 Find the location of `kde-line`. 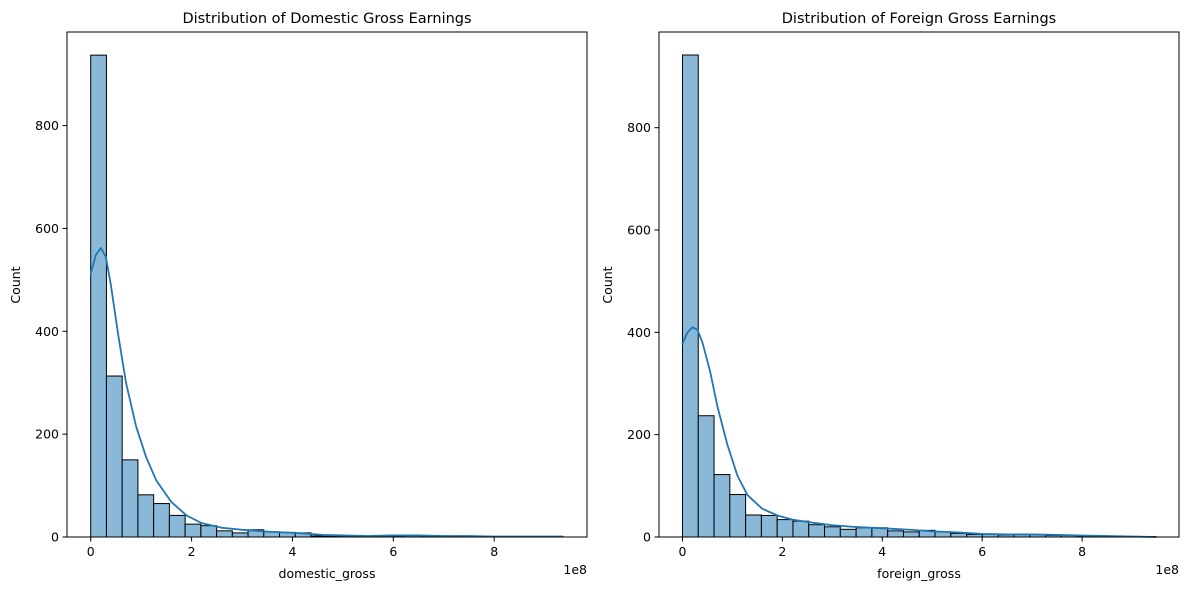

kde-line is located at coordinates (919, 432).